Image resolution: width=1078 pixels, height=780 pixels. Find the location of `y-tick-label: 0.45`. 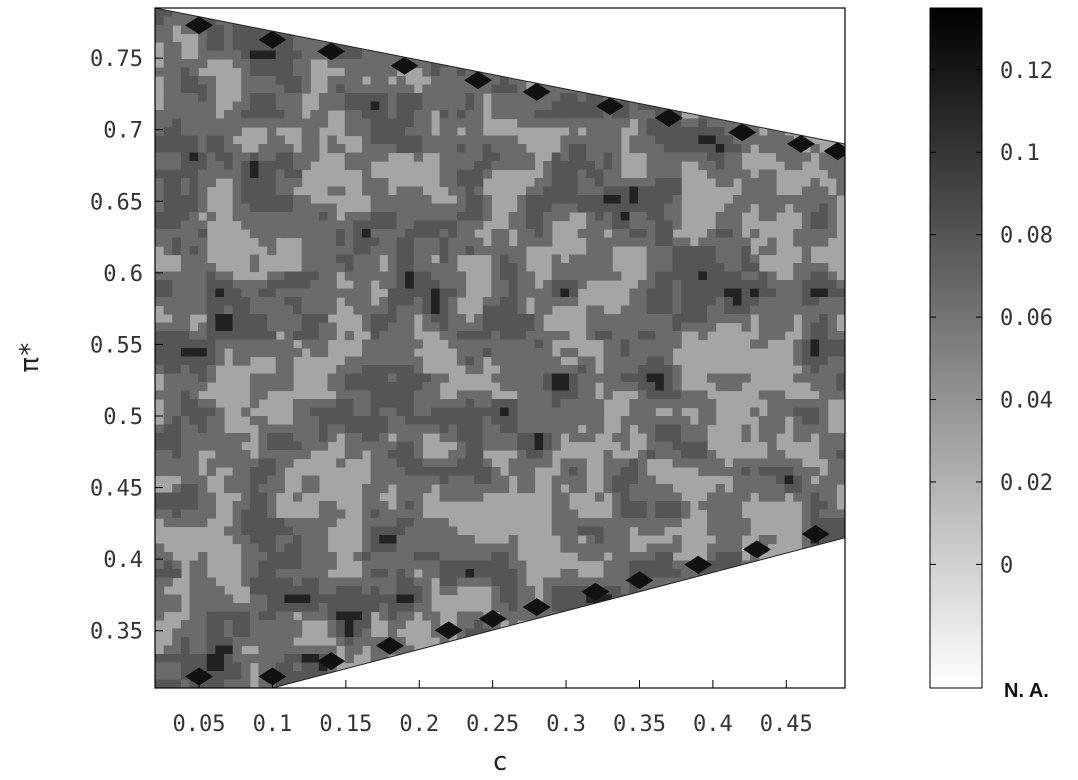

y-tick-label: 0.45 is located at coordinates (116, 489).